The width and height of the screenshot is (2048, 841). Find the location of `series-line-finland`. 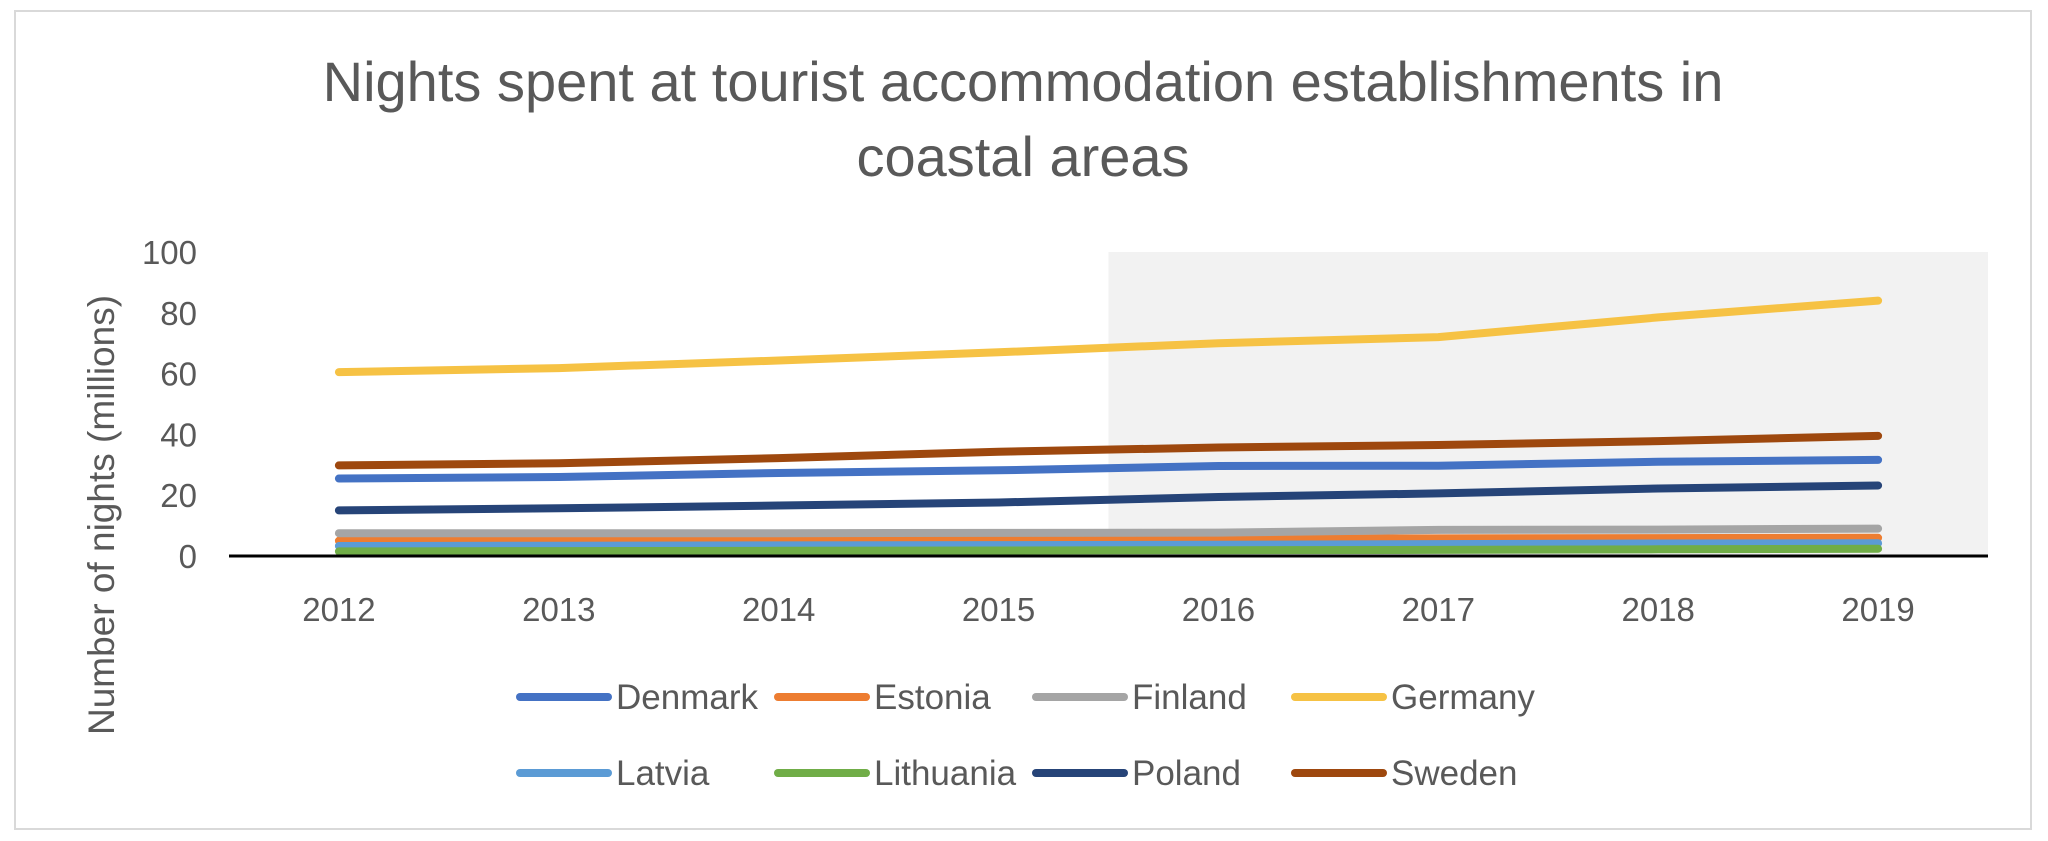

series-line-finland is located at coordinates (1108, 531).